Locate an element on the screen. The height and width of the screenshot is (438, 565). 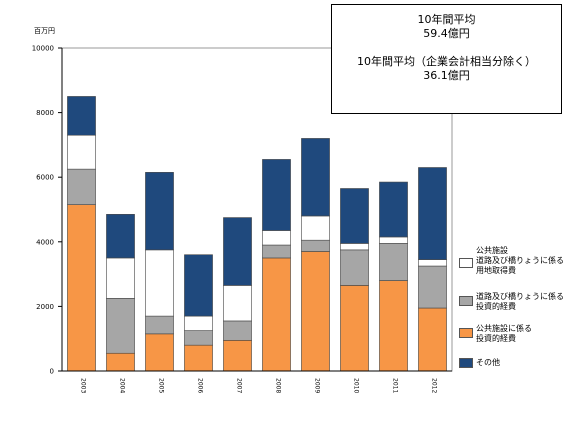
y-tick-label: 6000 is located at coordinates (45, 178).